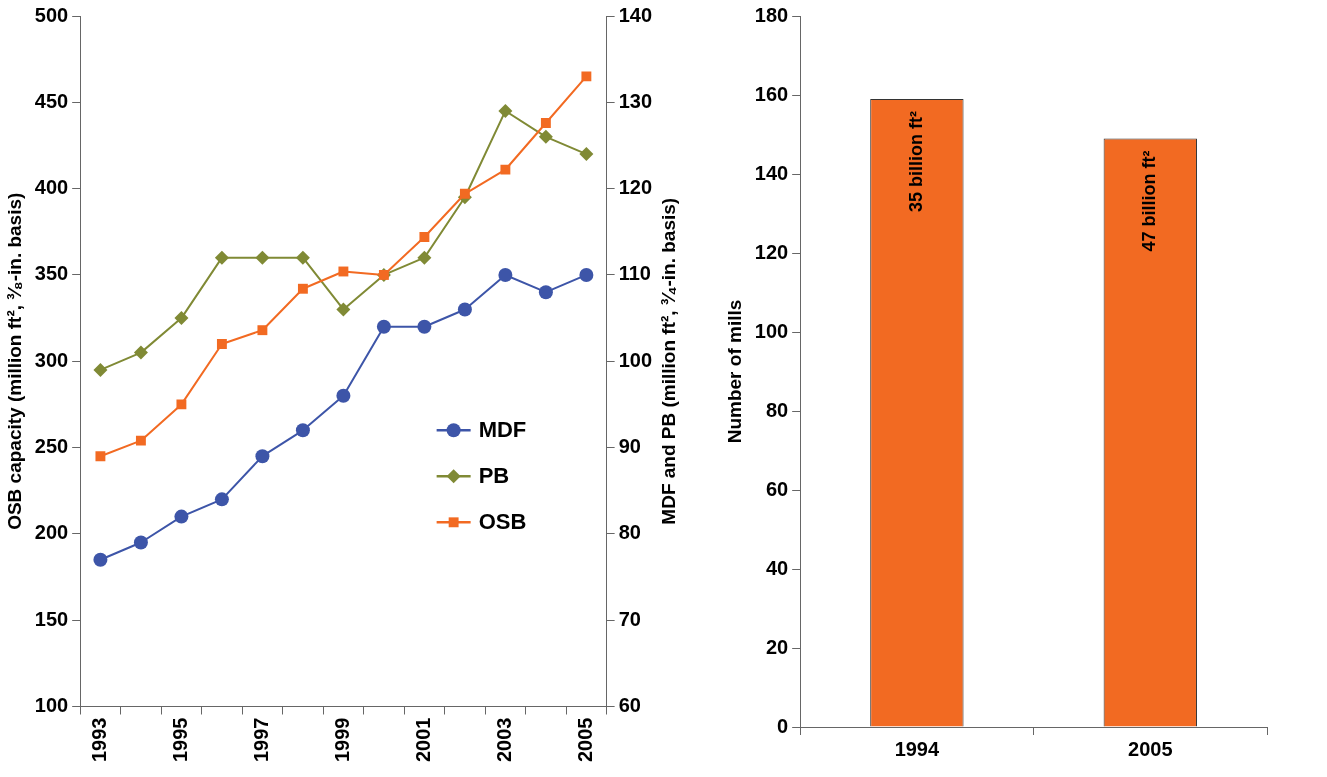  I want to click on x-tick-label: 2001, so click(422, 740).